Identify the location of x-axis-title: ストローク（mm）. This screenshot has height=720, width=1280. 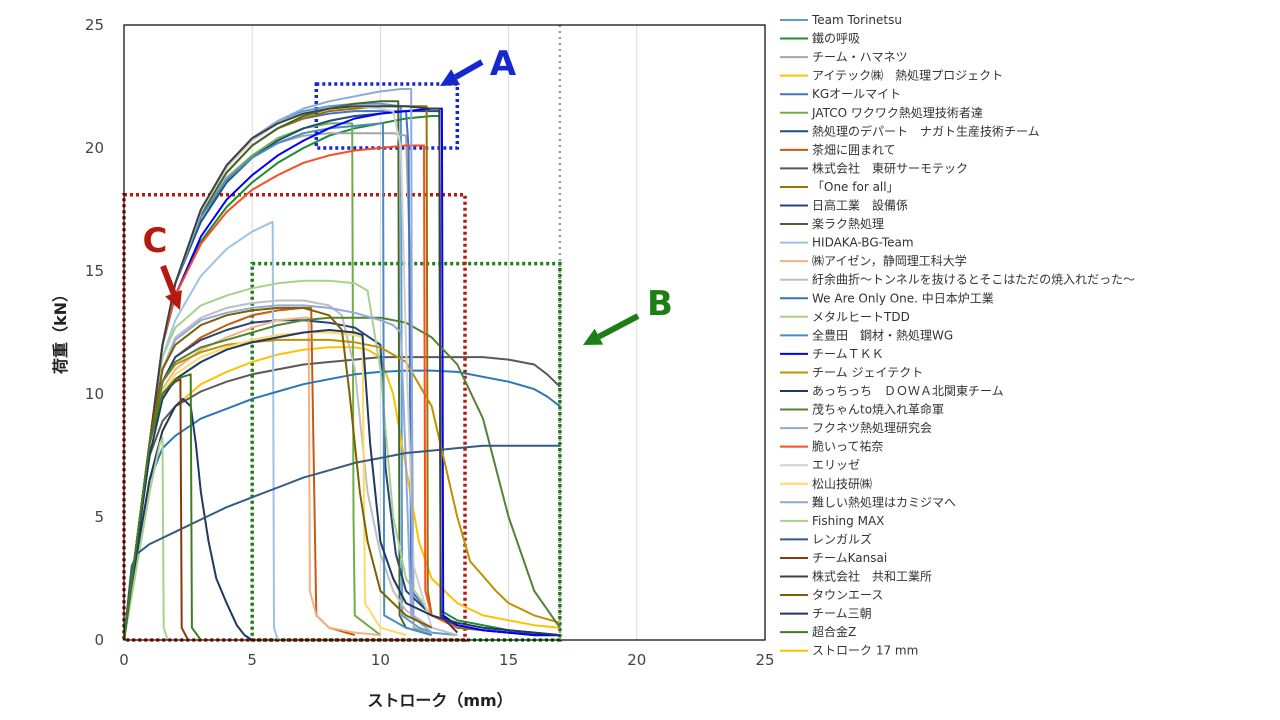
(439, 700).